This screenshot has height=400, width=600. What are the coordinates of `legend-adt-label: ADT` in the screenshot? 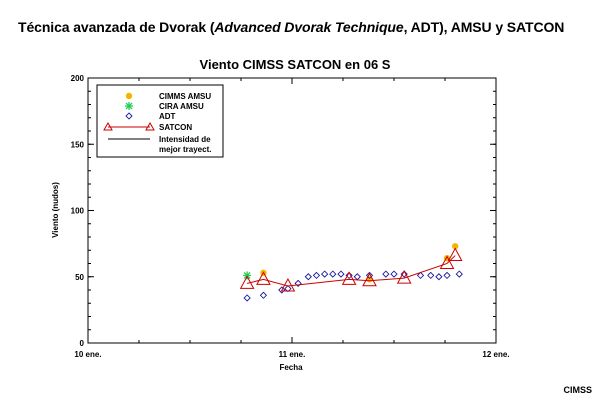 It's located at (167, 116).